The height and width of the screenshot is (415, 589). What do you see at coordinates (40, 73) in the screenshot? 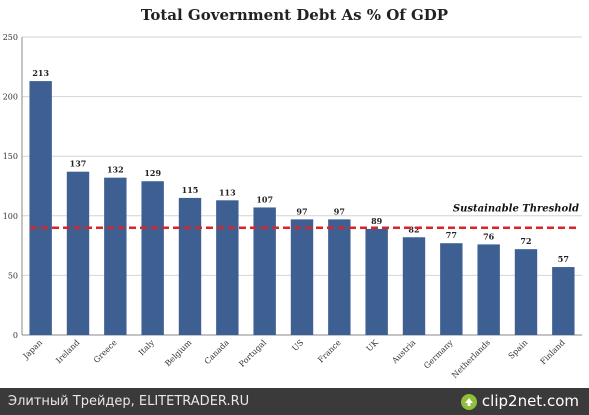
I see `data-label: 213` at bounding box center [40, 73].